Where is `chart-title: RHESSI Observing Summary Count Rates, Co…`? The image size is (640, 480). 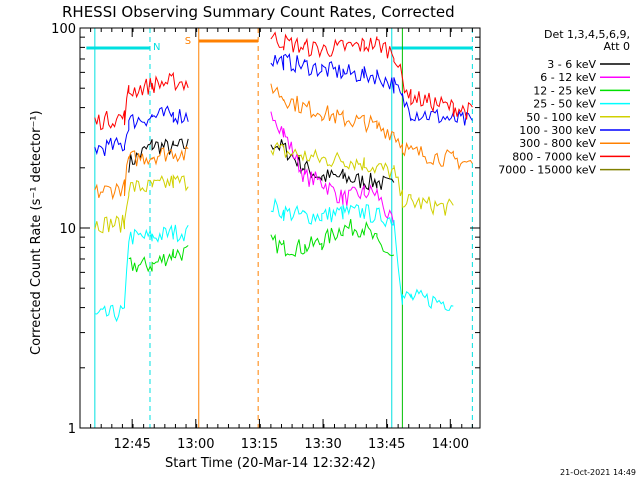 chart-title: RHESSI Observing Summary Count Rates, Co… is located at coordinates (258, 12).